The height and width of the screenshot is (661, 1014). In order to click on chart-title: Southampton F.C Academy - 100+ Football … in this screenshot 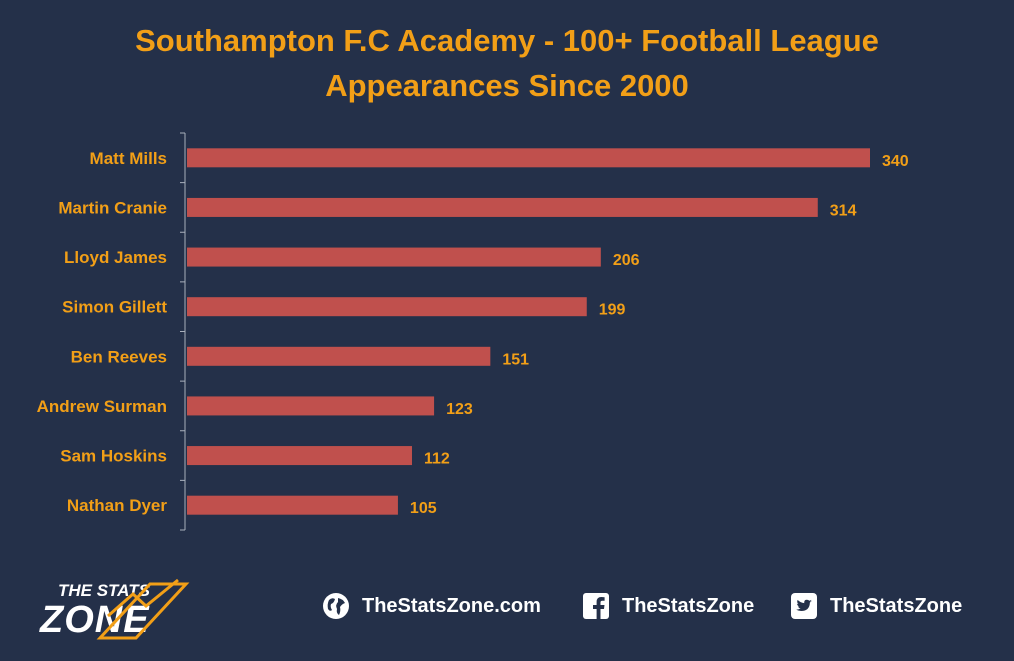, I will do `click(507, 63)`.